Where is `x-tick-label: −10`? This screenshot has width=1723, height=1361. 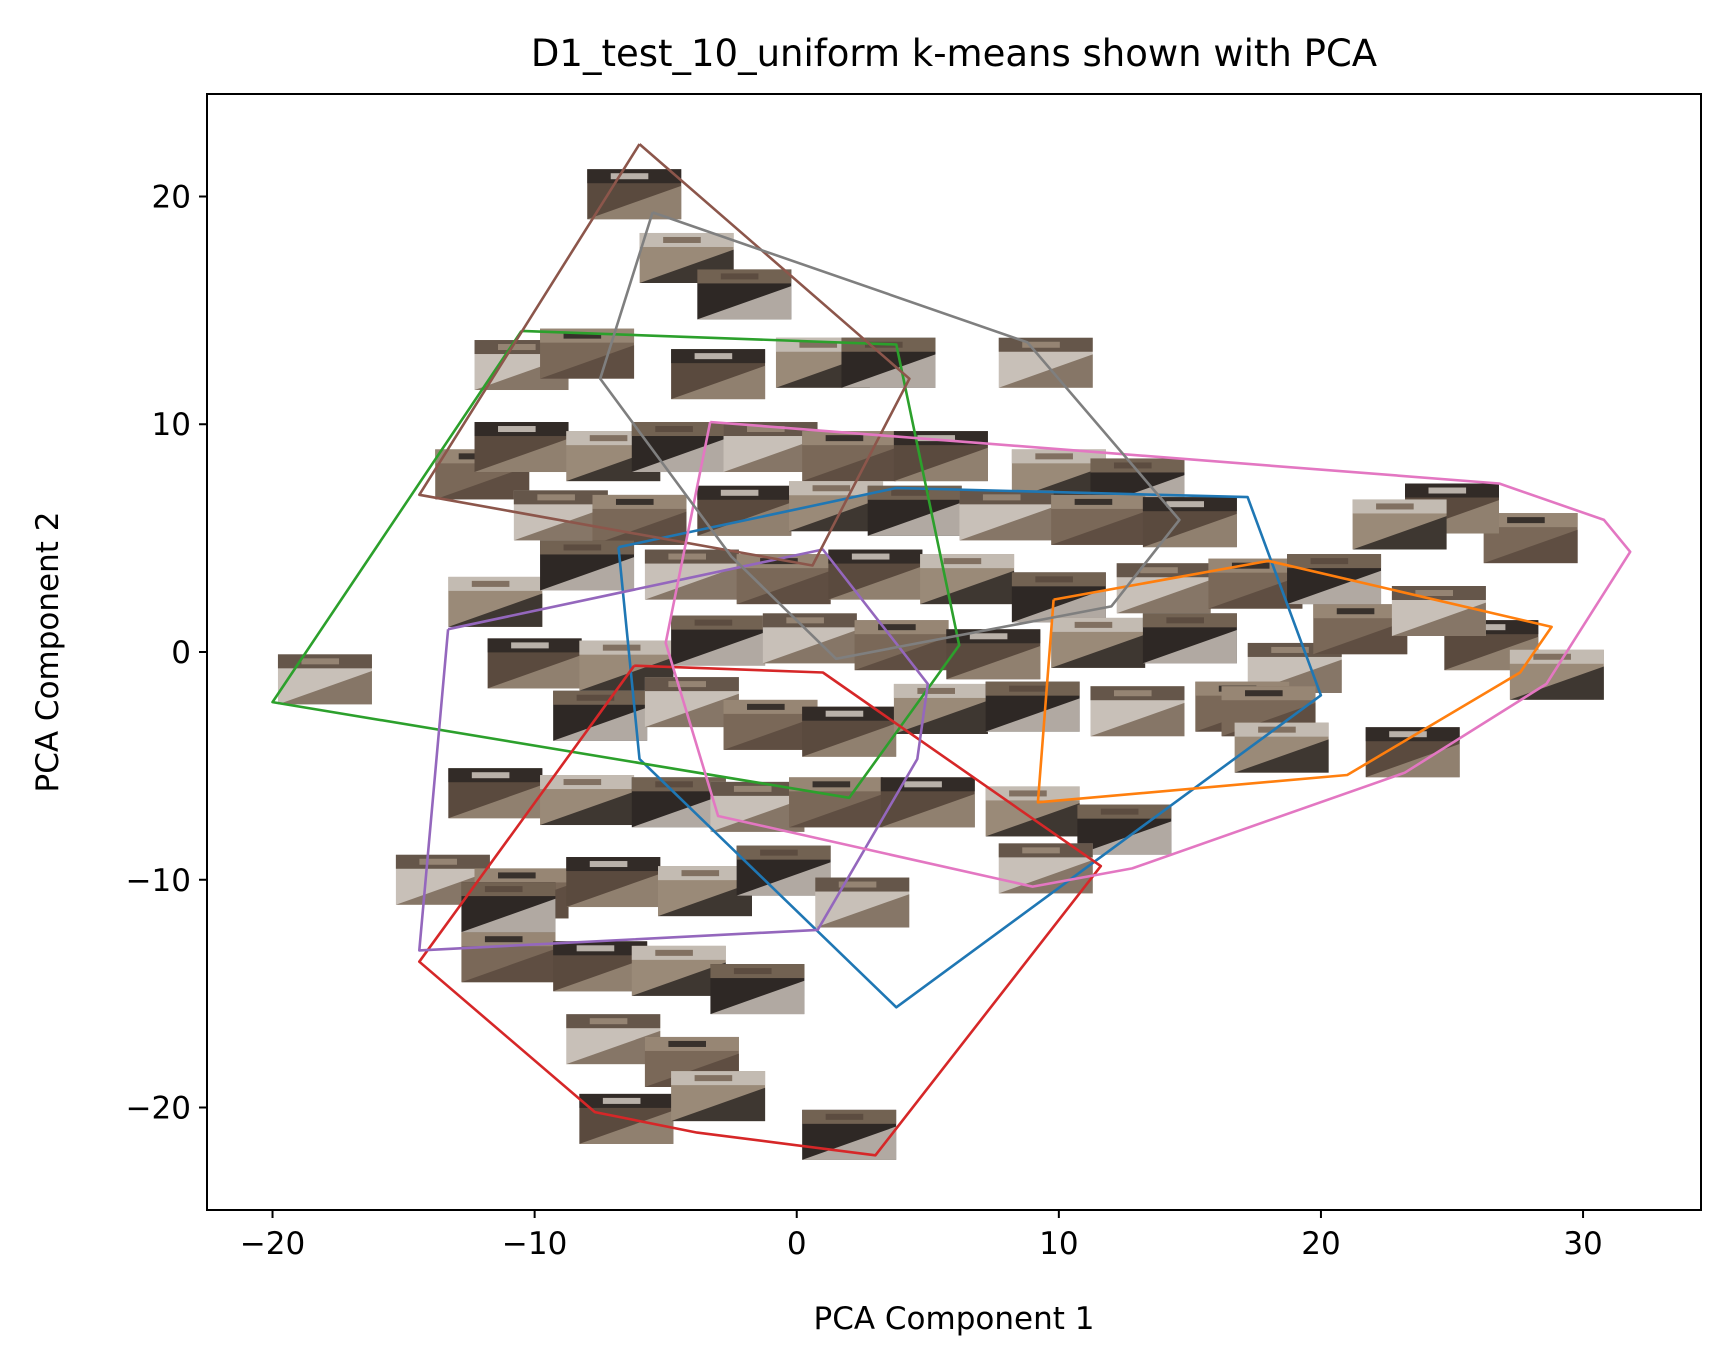 x-tick-label: −10 is located at coordinates (534, 1244).